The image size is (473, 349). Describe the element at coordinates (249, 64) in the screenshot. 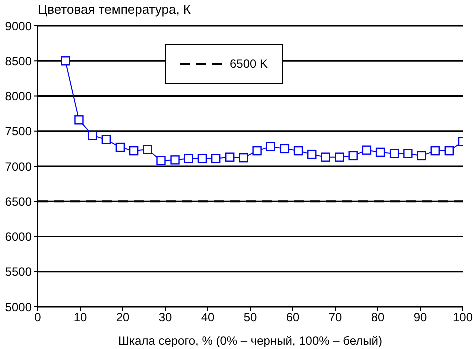

I see `legend-label: 6500 K` at that location.